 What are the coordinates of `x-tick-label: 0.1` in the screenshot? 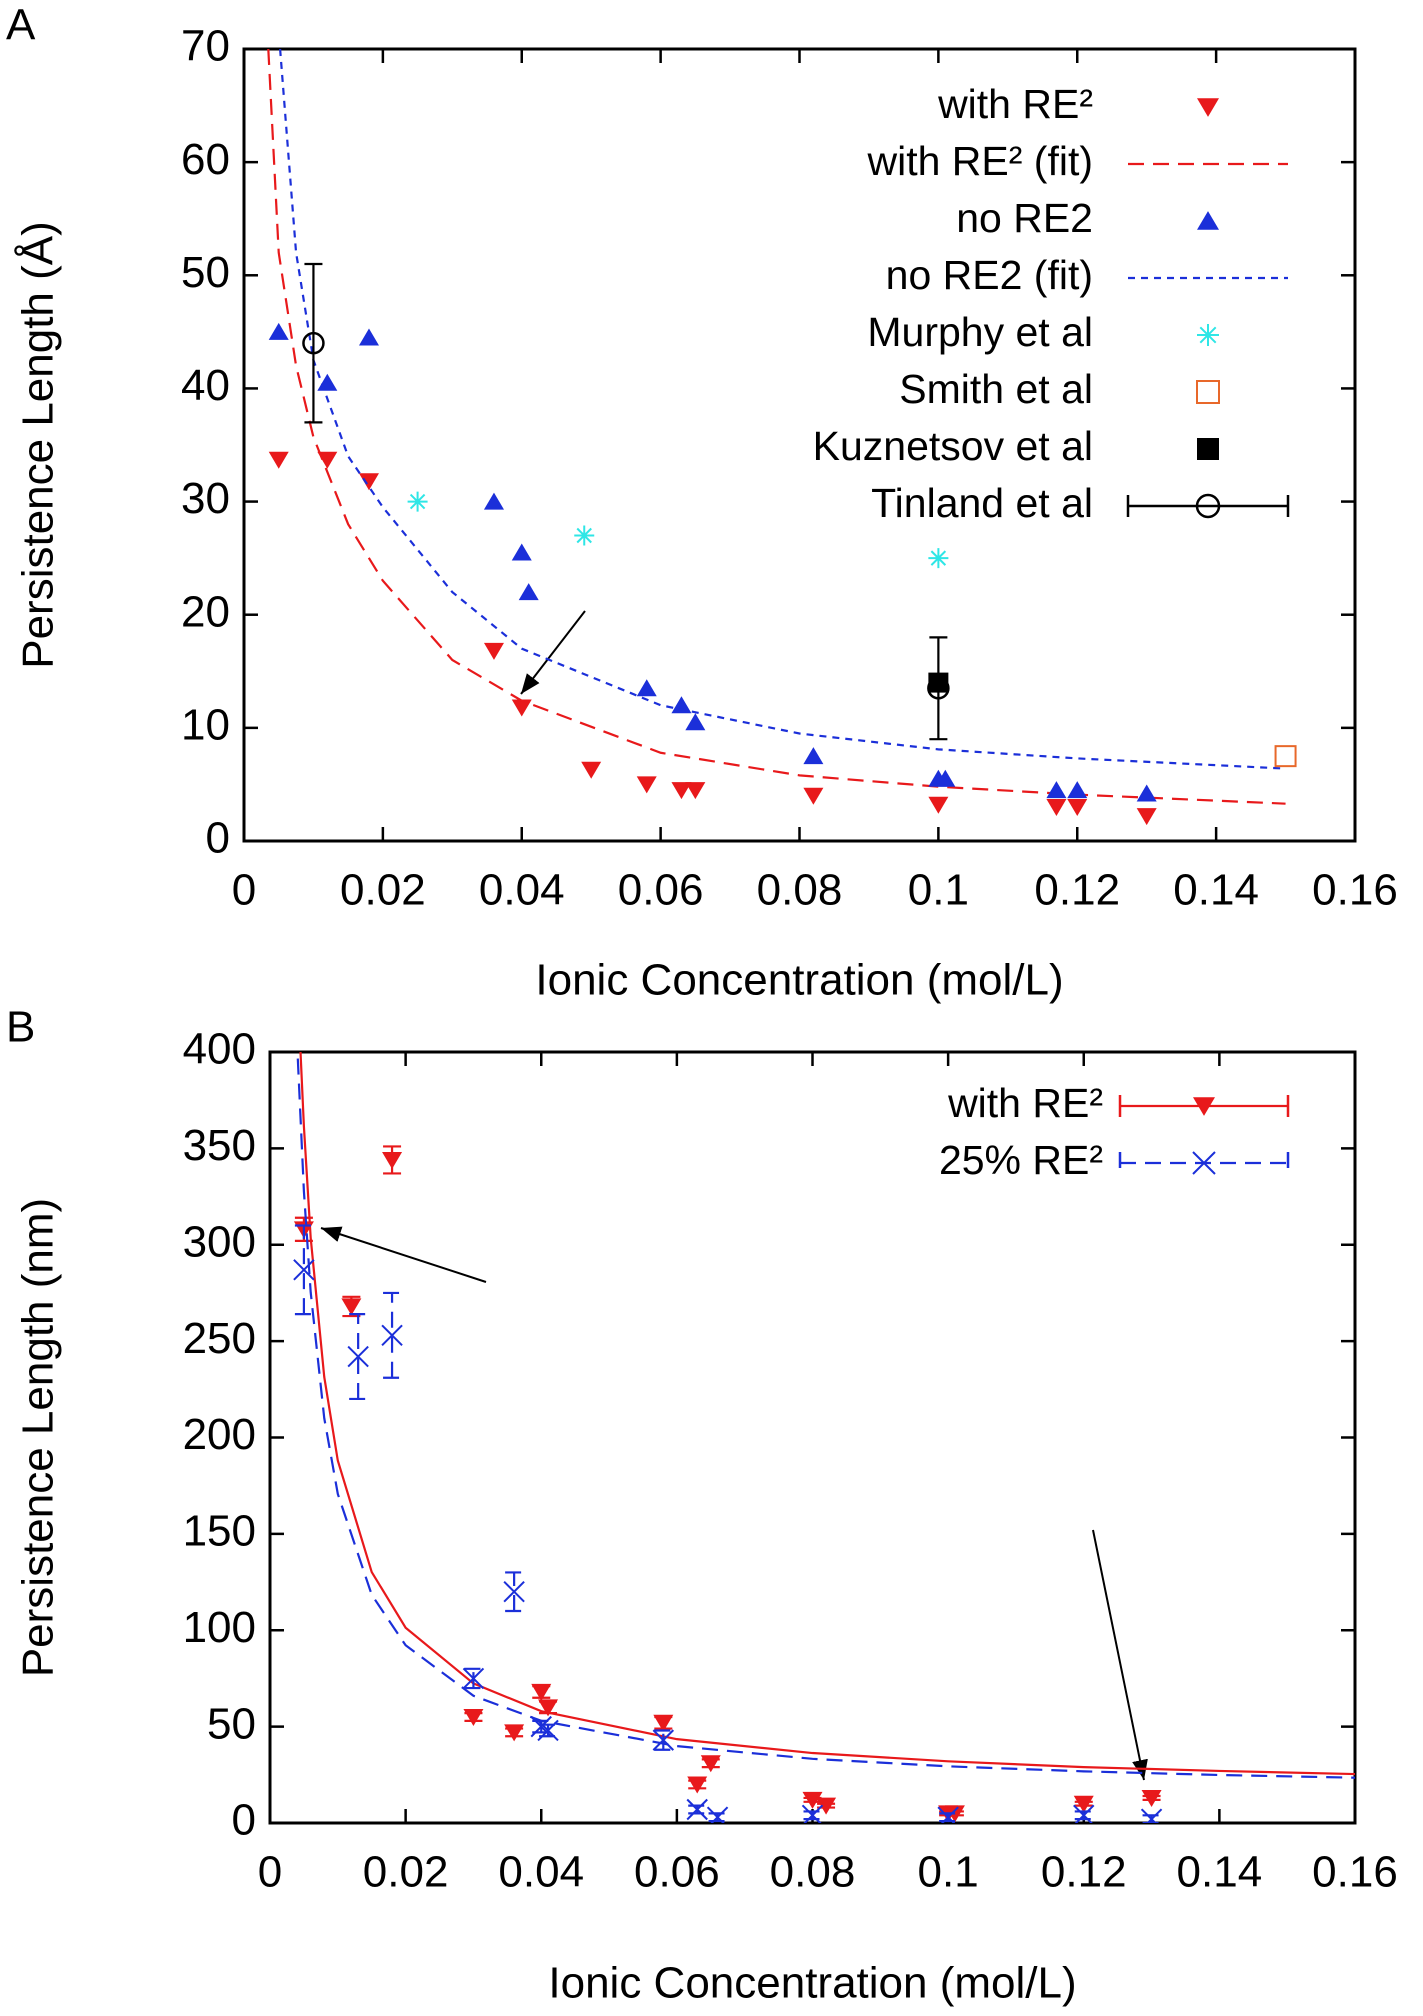 It's located at (948, 1872).